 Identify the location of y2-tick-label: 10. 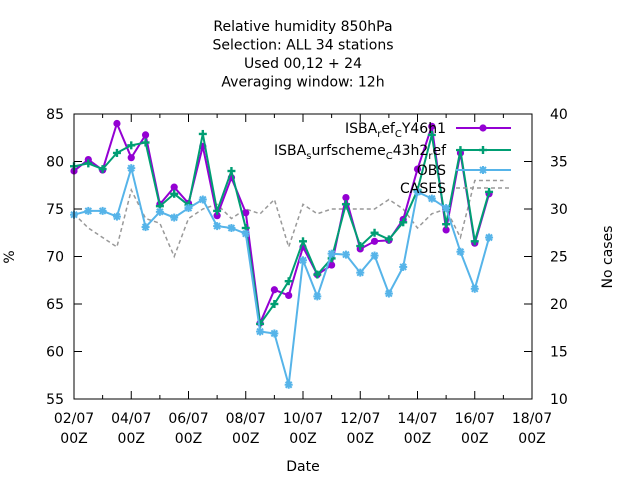
(559, 400).